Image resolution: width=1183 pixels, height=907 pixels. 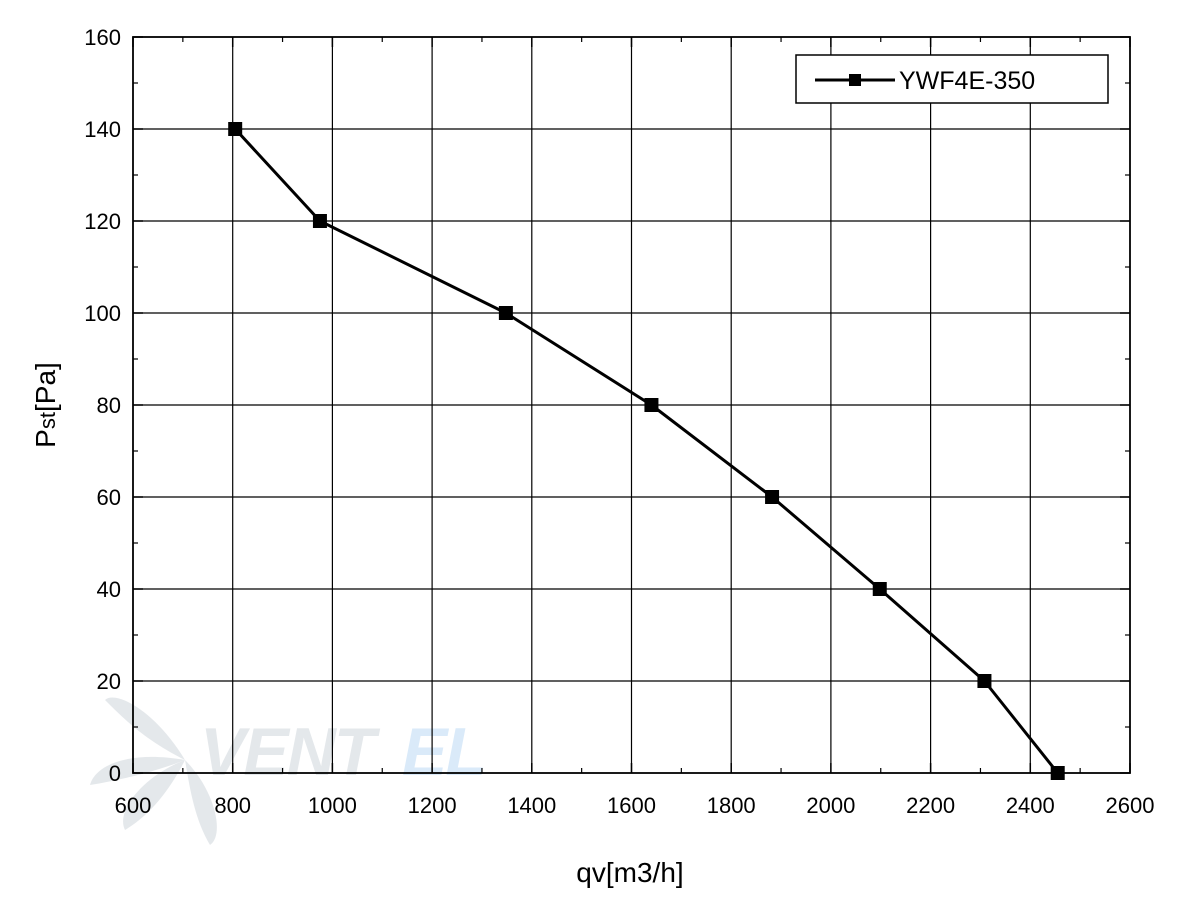 What do you see at coordinates (1030, 805) in the screenshot?
I see `x-tick-label: 2400` at bounding box center [1030, 805].